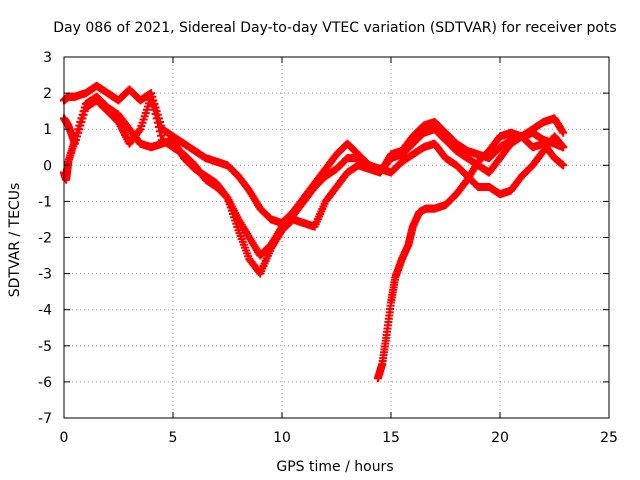 This screenshot has height=480, width=640. I want to click on y-tick-label: -4, so click(45, 311).